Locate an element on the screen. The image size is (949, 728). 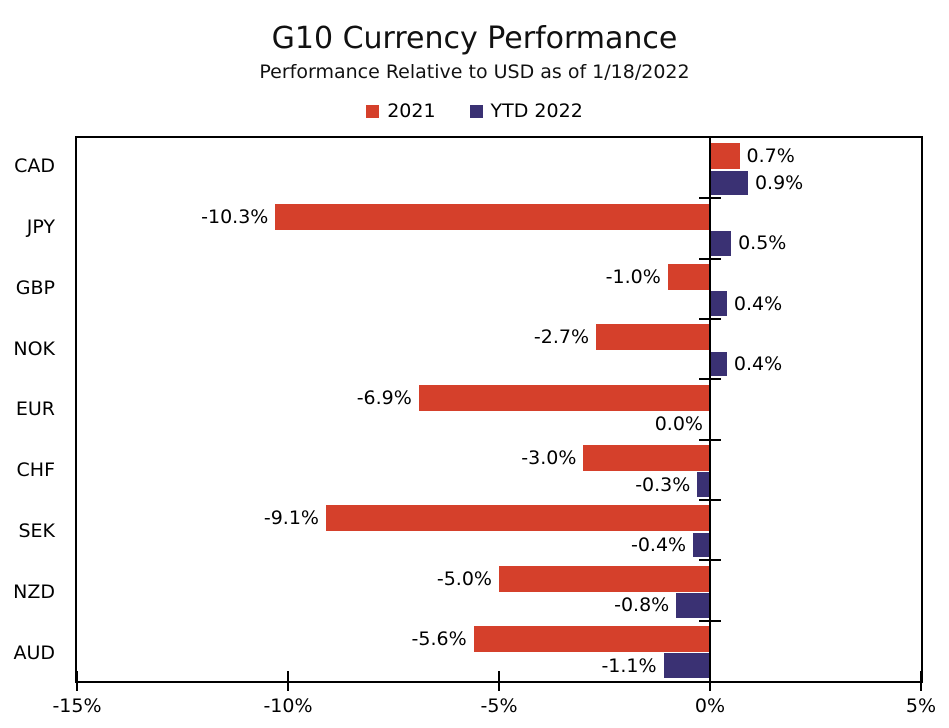
category-label-sek: SEK is located at coordinates (36, 531).